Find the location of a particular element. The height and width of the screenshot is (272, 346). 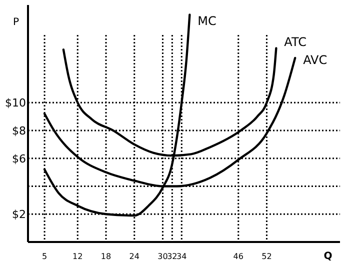

series-label: ATC is located at coordinates (295, 42).